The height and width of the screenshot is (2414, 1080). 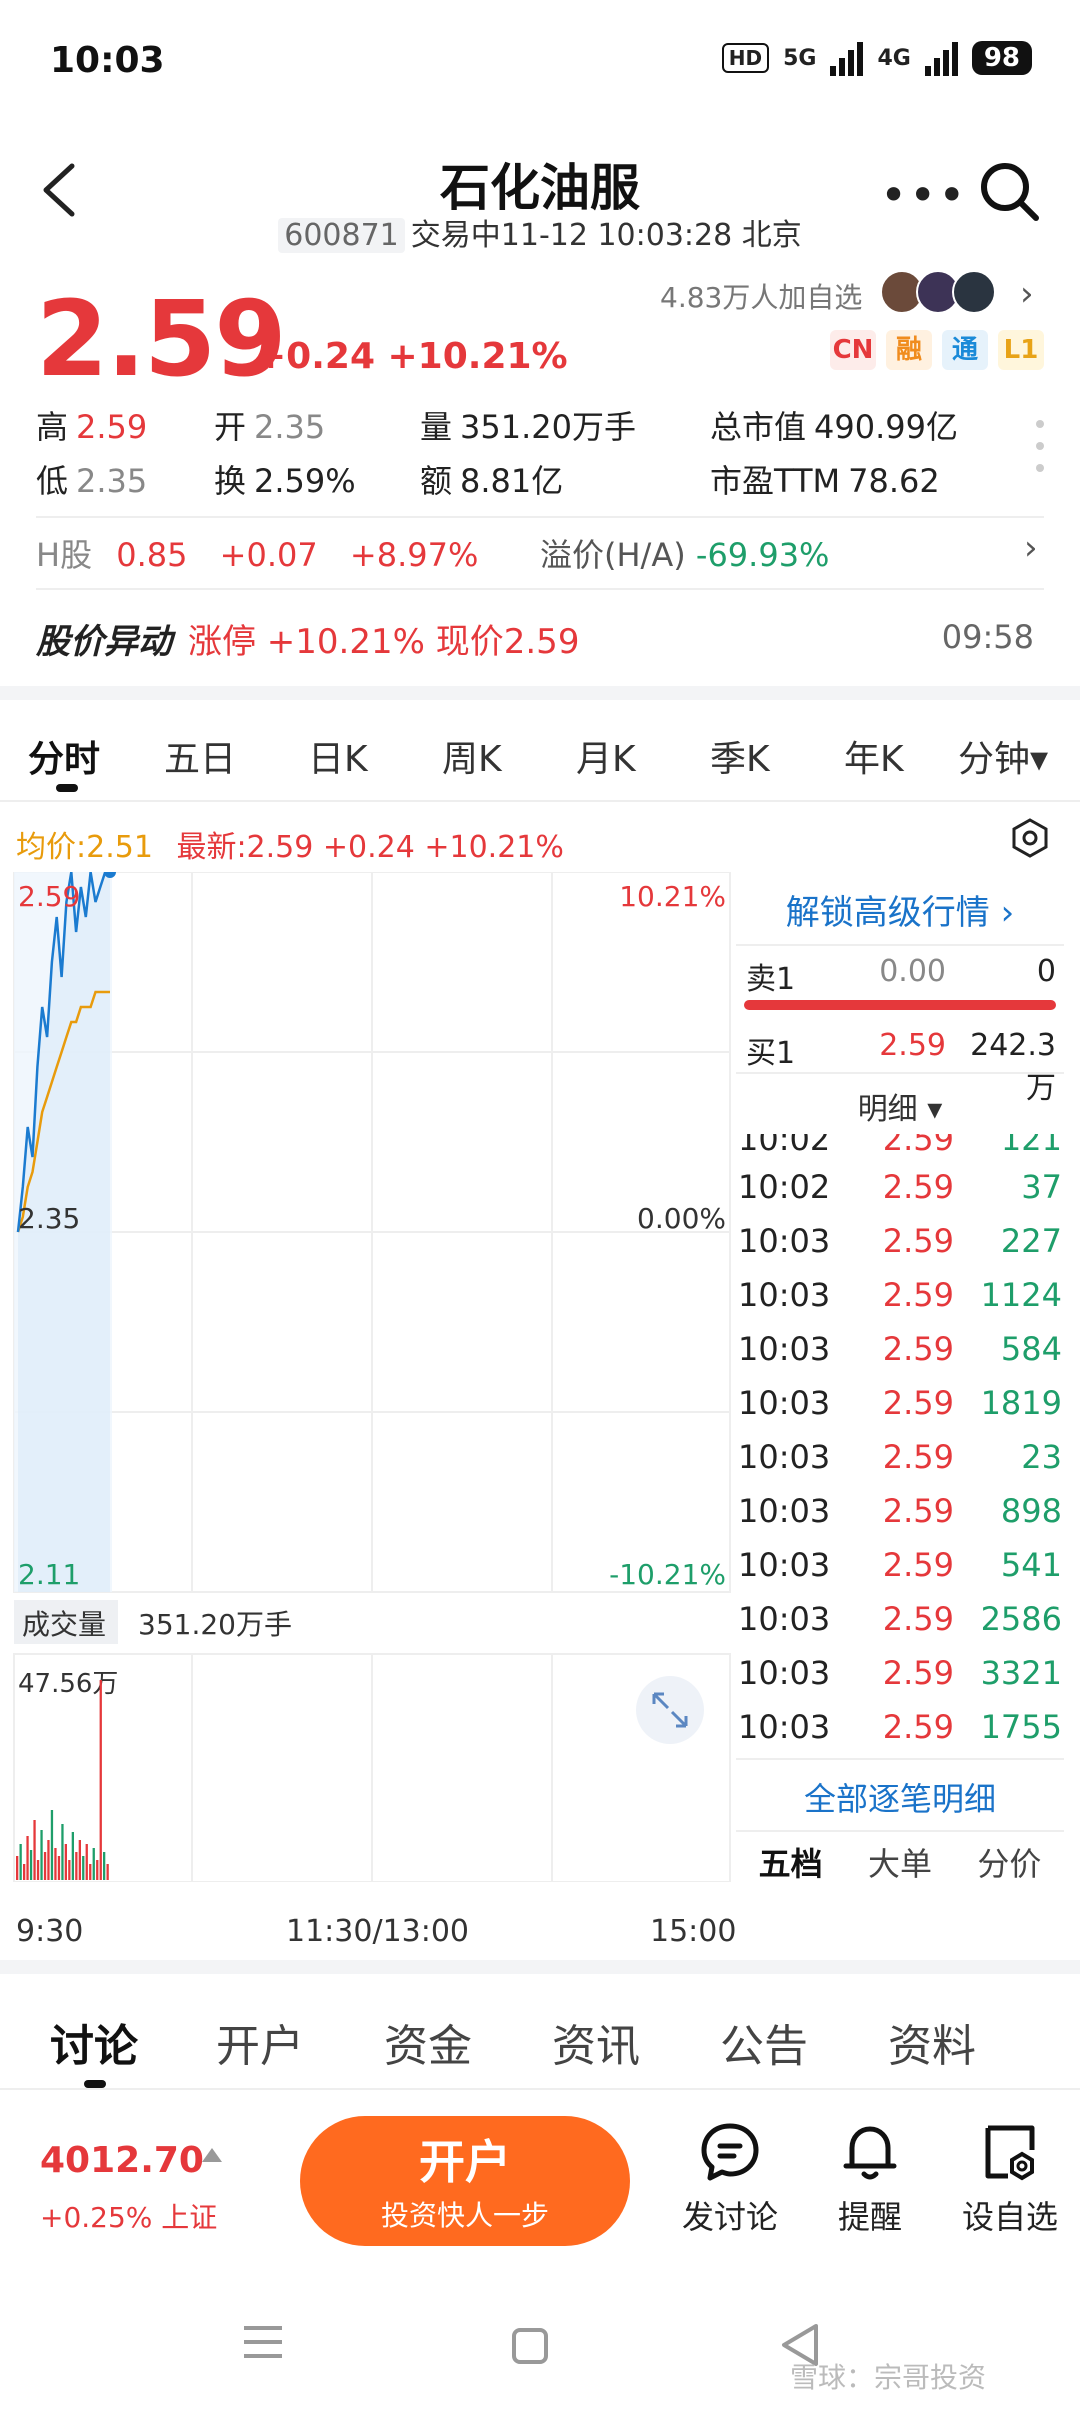 I want to click on expand-icon, so click(x=670, y=1710).